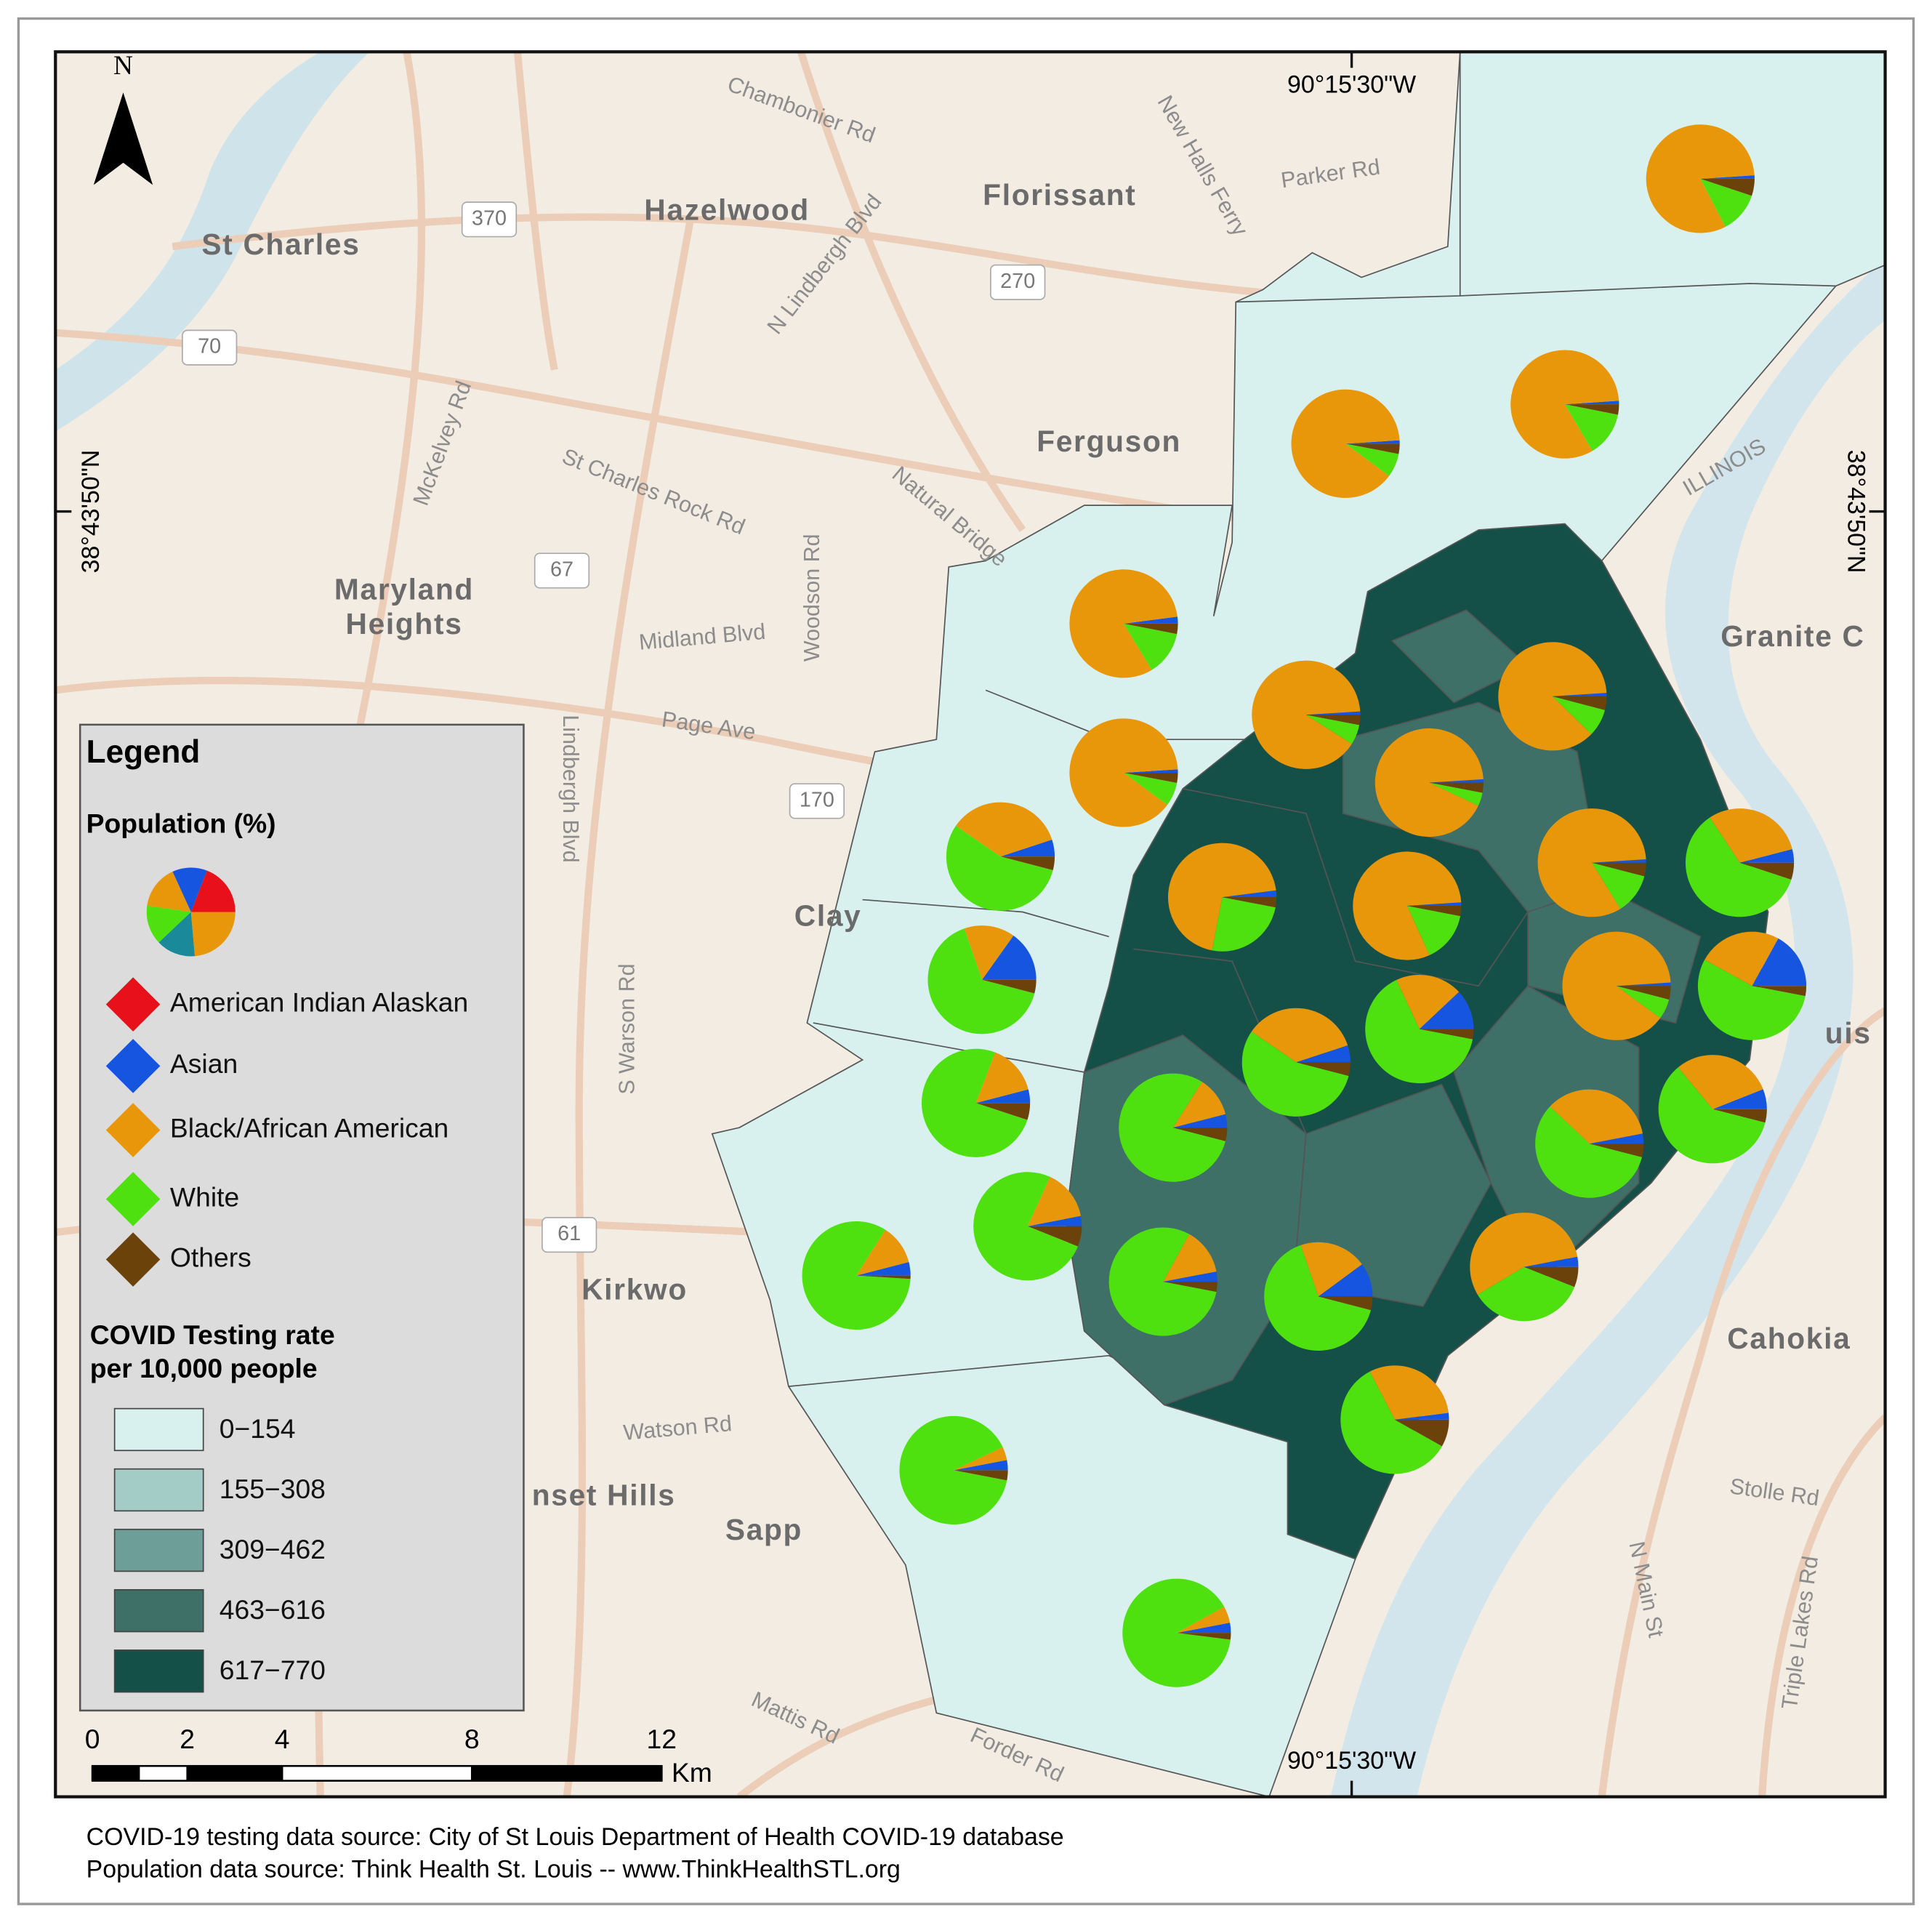 The image size is (1932, 1925). What do you see at coordinates (692, 1772) in the screenshot?
I see `scale-unit: Km` at bounding box center [692, 1772].